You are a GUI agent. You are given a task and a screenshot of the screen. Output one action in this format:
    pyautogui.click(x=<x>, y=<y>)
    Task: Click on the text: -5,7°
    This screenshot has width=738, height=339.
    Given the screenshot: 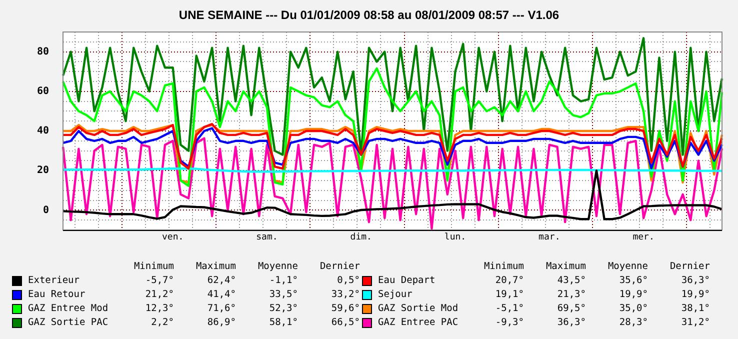 What is the action you would take?
    pyautogui.click(x=159, y=280)
    